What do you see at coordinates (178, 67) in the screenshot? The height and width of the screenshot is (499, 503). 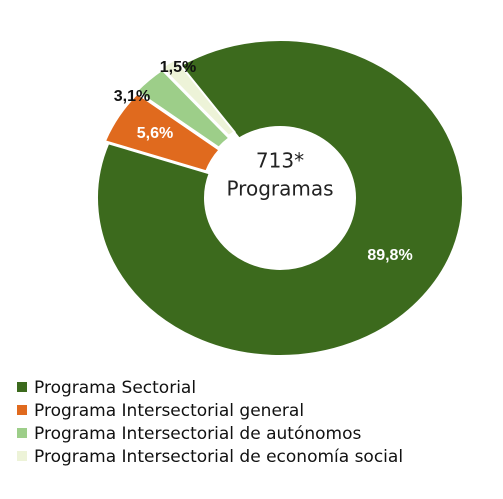 I see `slice-label: 1,5%` at bounding box center [178, 67].